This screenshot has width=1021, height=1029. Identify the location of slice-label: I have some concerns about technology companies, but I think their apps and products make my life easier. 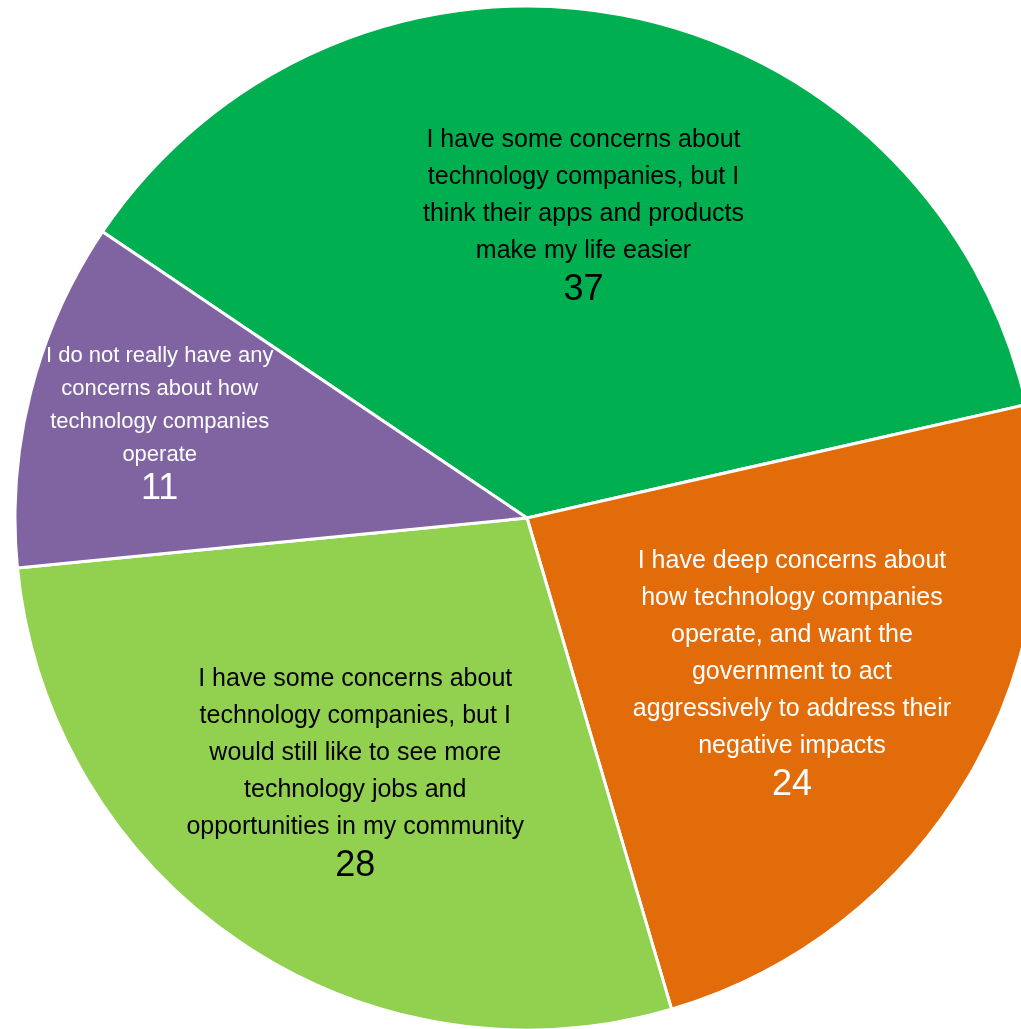
(583, 194).